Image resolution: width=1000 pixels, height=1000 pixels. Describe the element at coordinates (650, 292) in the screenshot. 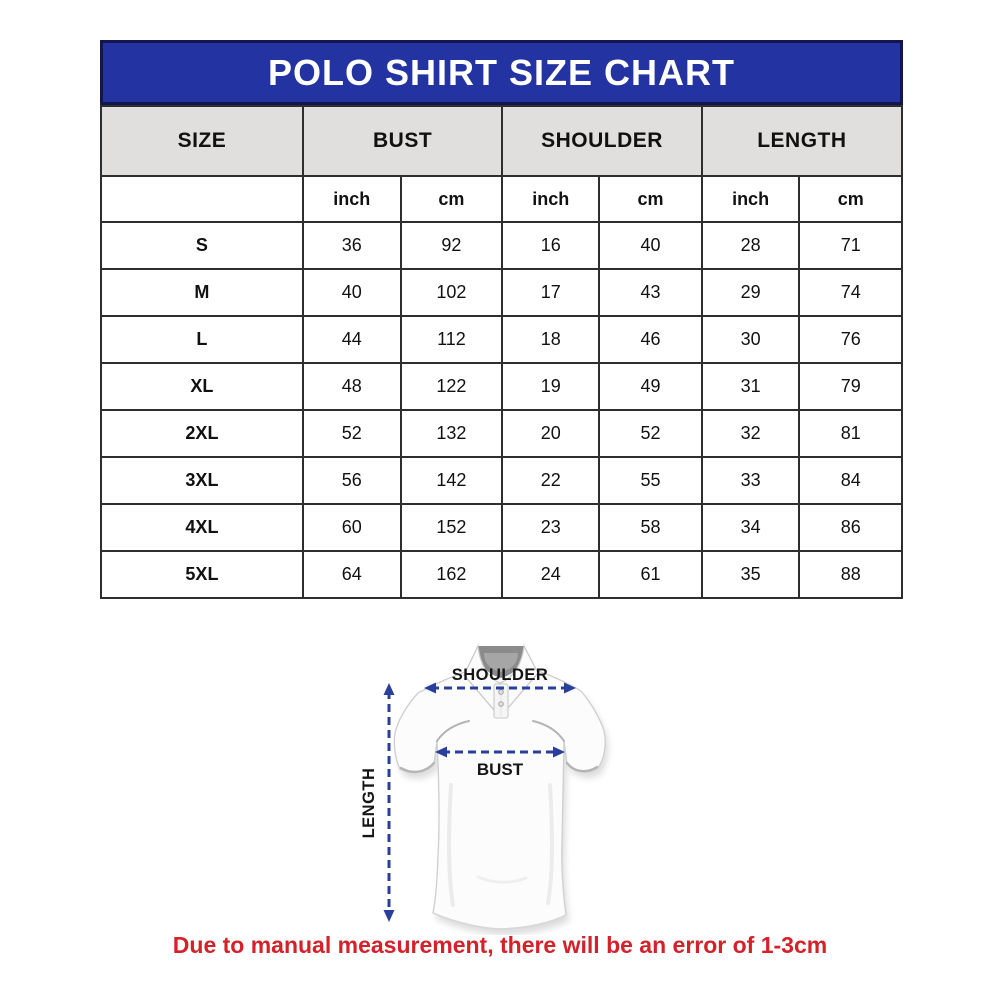

I see `value-cell: 43` at that location.